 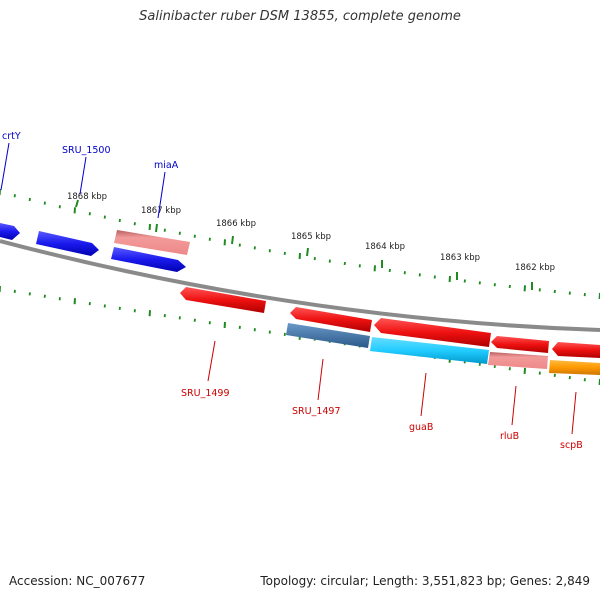 What do you see at coordinates (328, 335) in the screenshot?
I see `gene-steel-block` at bounding box center [328, 335].